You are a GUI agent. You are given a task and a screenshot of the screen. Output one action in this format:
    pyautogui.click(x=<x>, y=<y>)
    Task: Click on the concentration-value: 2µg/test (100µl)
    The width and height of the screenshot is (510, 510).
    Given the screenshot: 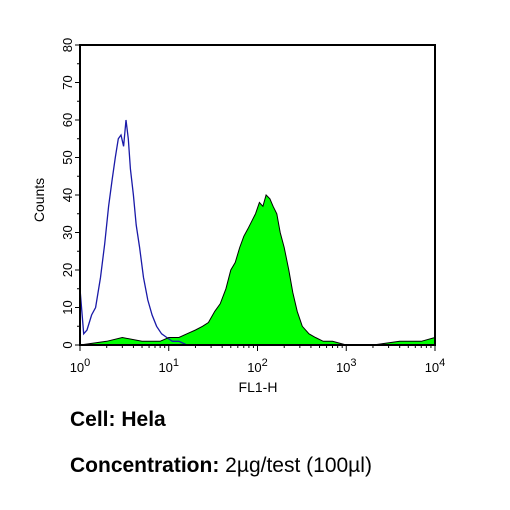 What is the action you would take?
    pyautogui.click(x=298, y=465)
    